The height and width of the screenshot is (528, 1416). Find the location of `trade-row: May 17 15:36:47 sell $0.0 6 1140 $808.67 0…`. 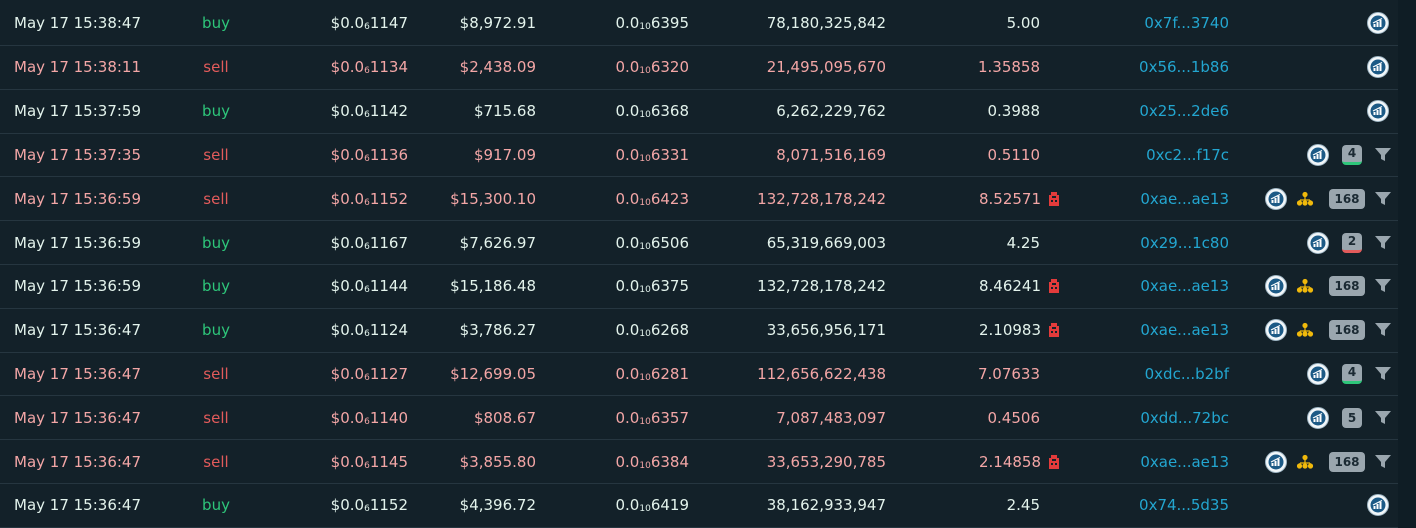

trade-row: May 17 15:36:47 sell $0.0 6 1140 $808.67 0… is located at coordinates (699, 418).